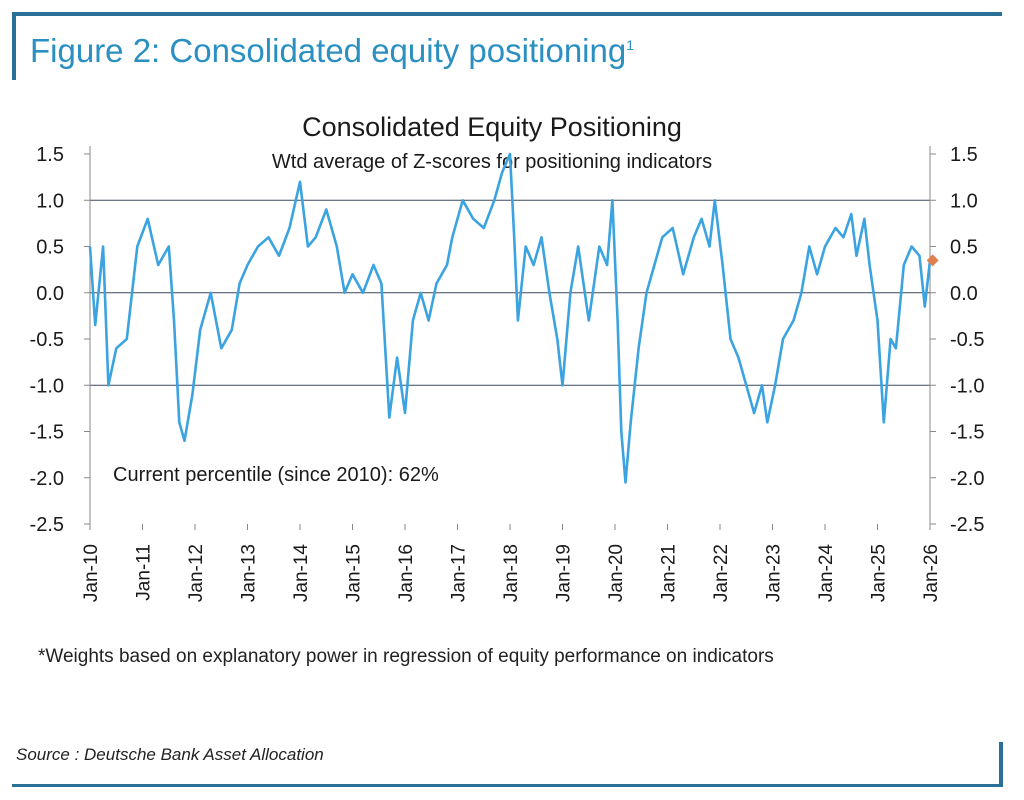  Describe the element at coordinates (170, 754) in the screenshot. I see `source-note: Source : Deutsche Bank Asset Allocation` at that location.